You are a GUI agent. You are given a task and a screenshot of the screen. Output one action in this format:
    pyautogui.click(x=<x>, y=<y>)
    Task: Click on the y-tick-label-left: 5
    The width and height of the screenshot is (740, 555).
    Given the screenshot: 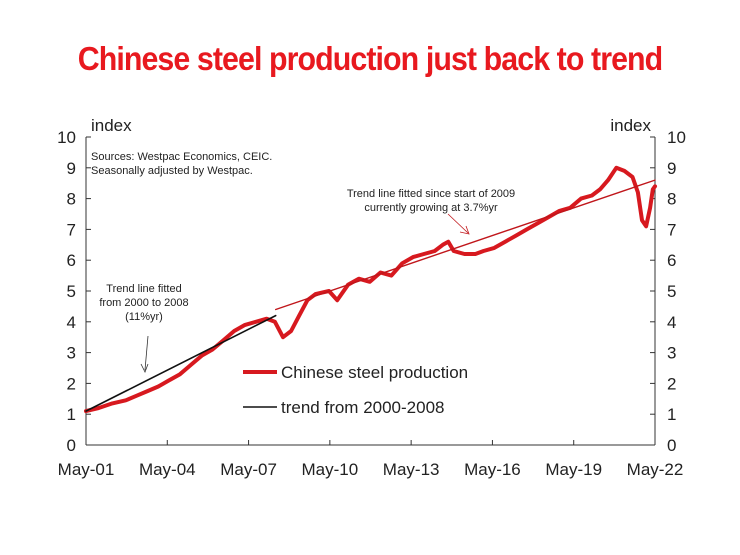 What is the action you would take?
    pyautogui.click(x=71, y=291)
    